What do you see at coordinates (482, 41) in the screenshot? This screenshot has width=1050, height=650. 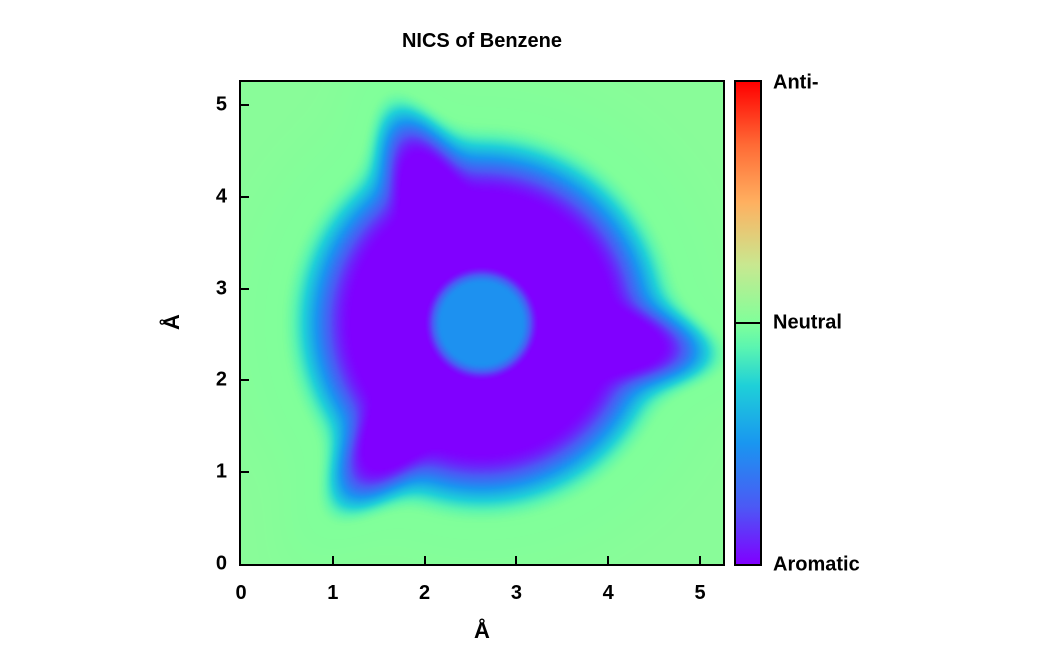 I see `chart-title: NICS of Benzene` at bounding box center [482, 41].